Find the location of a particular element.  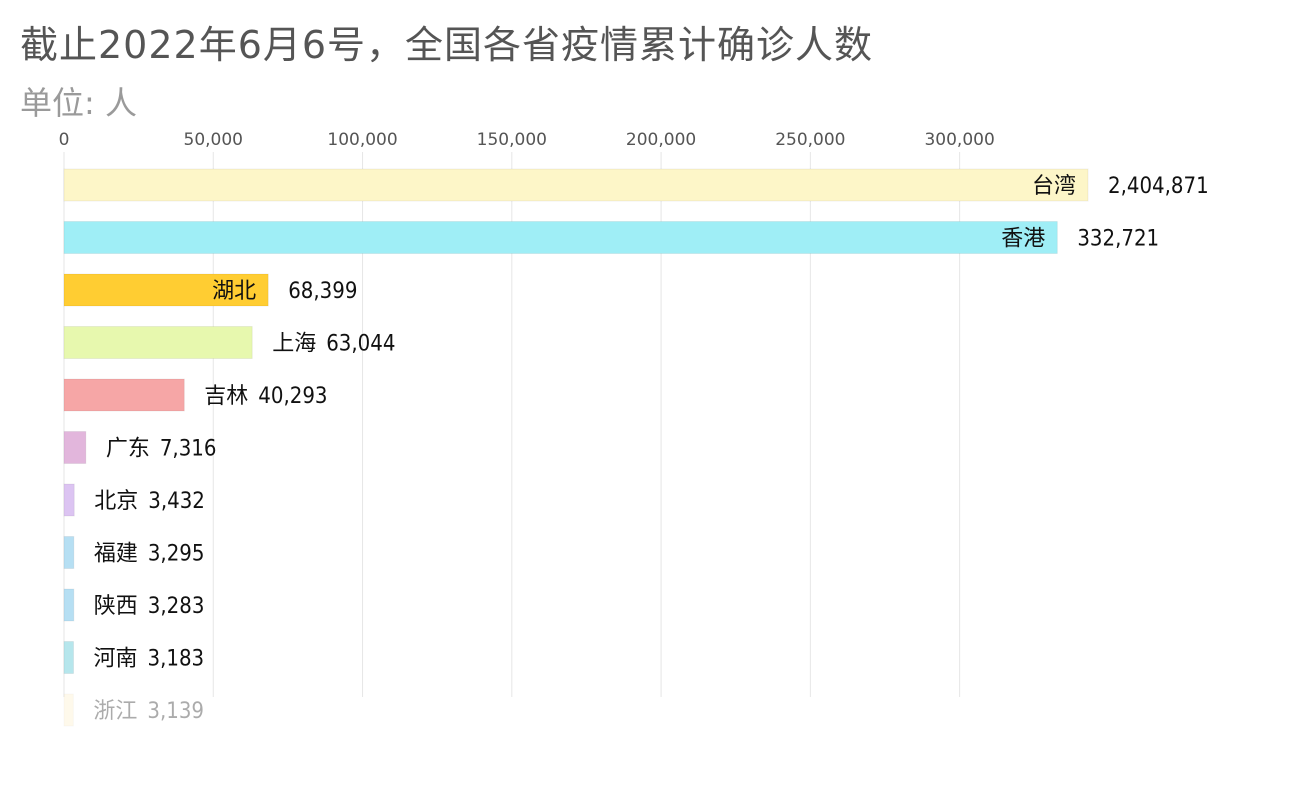

bar-group: 广东 7,316 is located at coordinates (140, 447).